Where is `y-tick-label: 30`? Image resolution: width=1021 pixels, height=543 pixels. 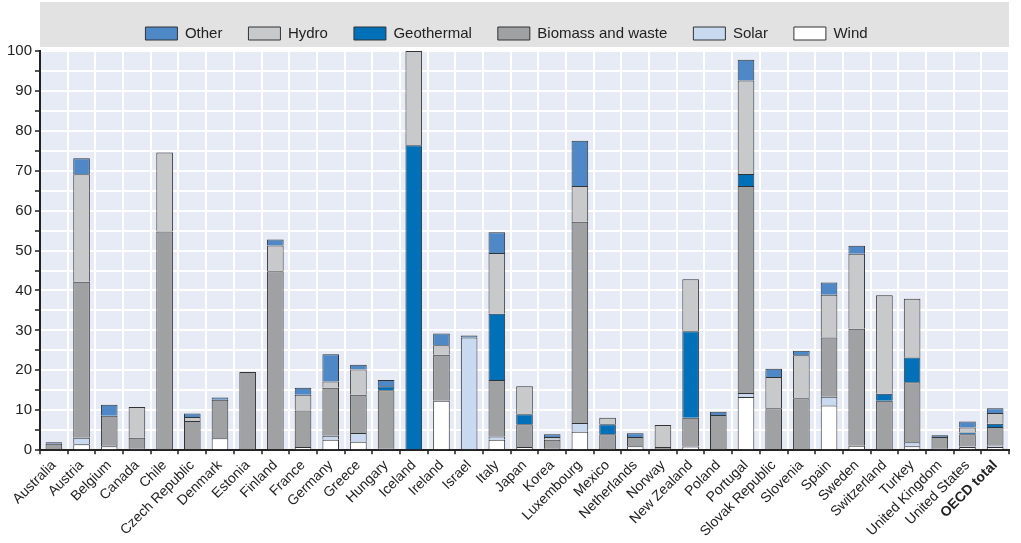 y-tick-label: 30 is located at coordinates (24, 329).